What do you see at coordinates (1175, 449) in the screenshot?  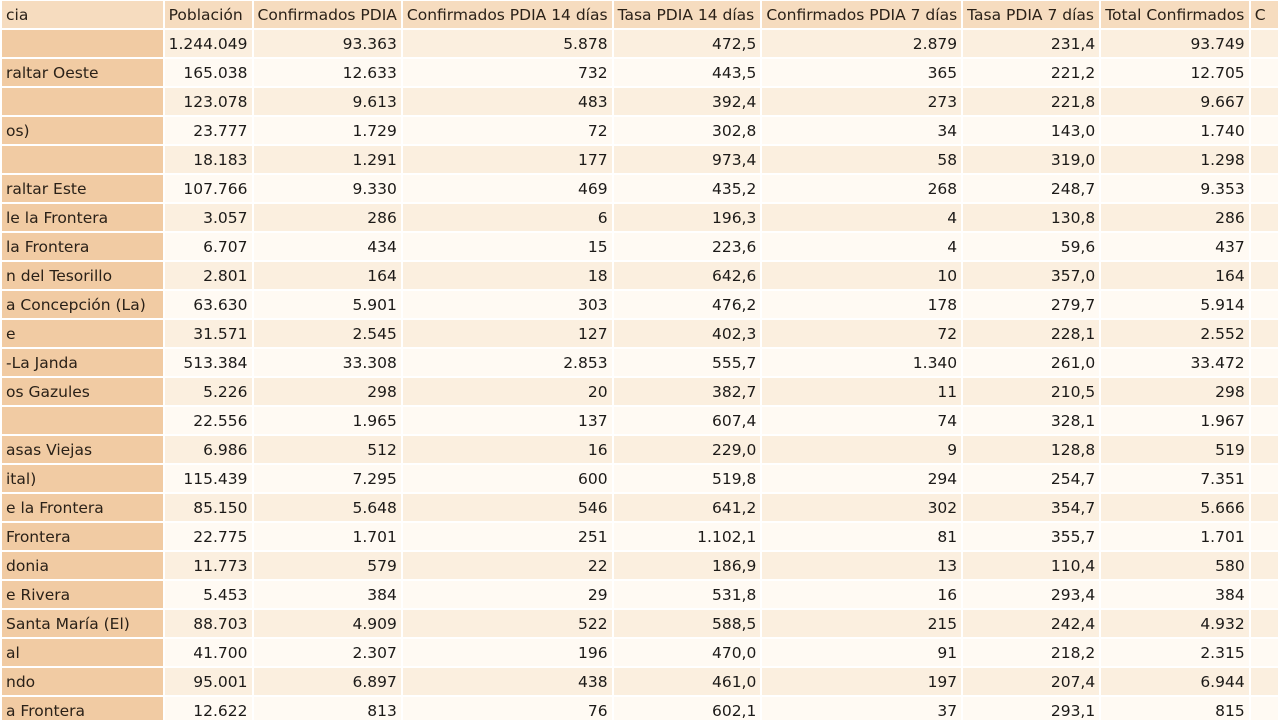 I see `data-cell: 519` at bounding box center [1175, 449].